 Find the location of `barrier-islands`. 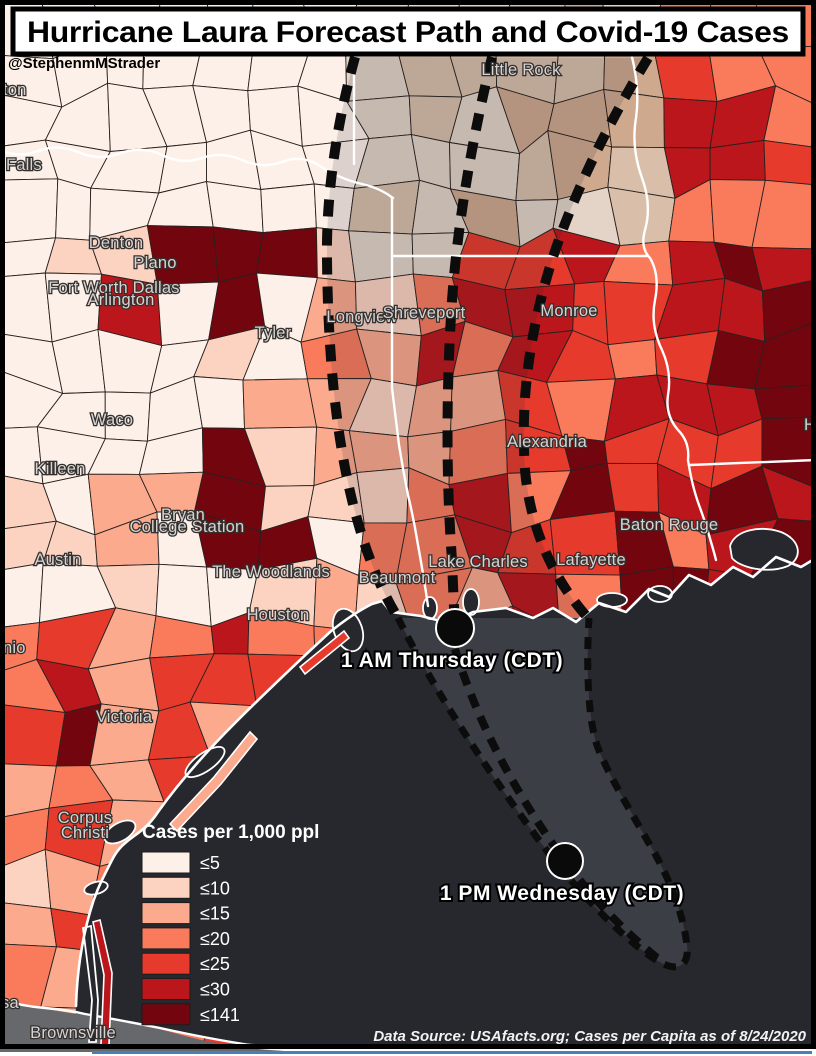

barrier-islands is located at coordinates (221, 837).